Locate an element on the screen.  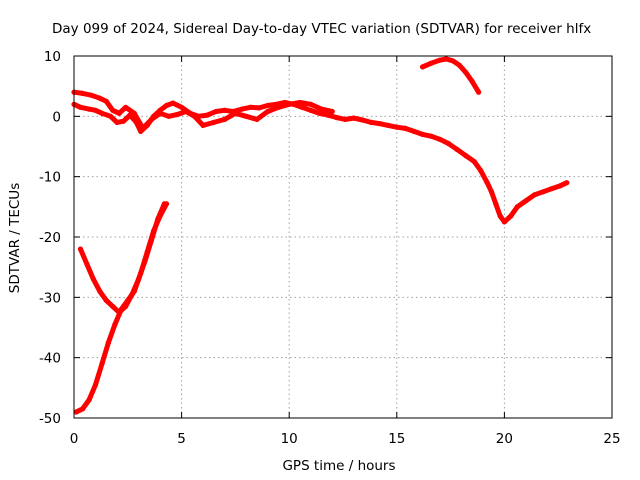
x-tick-label: 25 is located at coordinates (611, 439).